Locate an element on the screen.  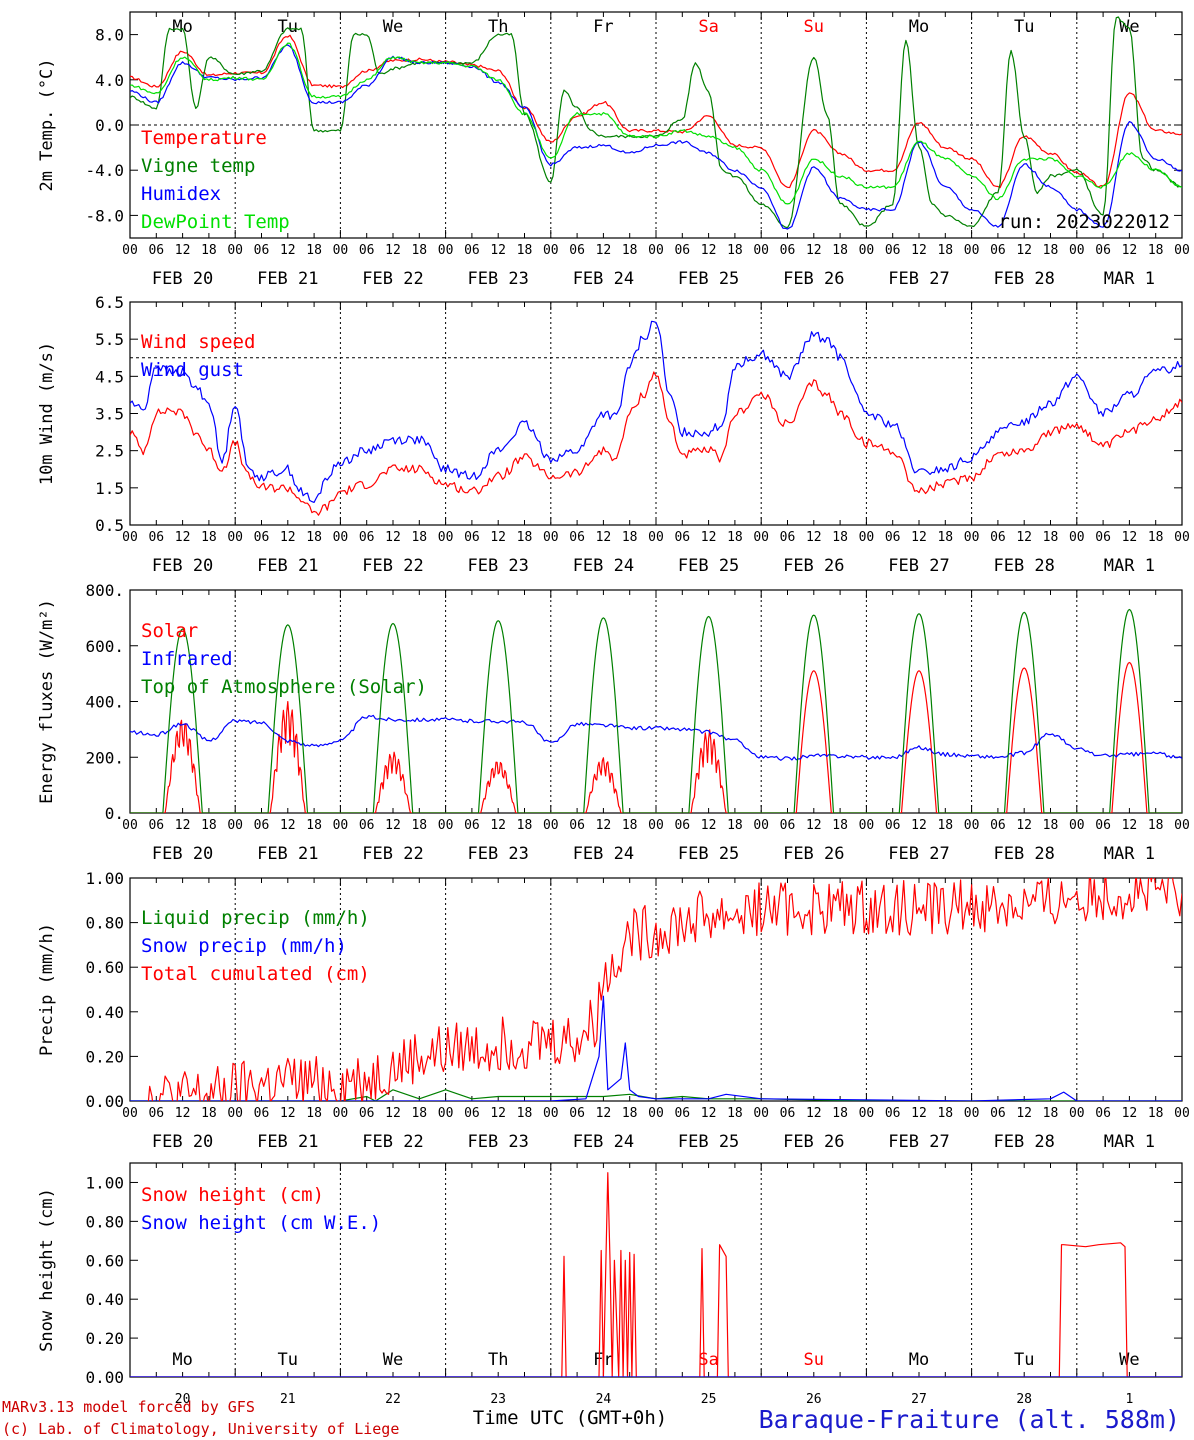
day-number-label: 26 is located at coordinates (814, 1399).